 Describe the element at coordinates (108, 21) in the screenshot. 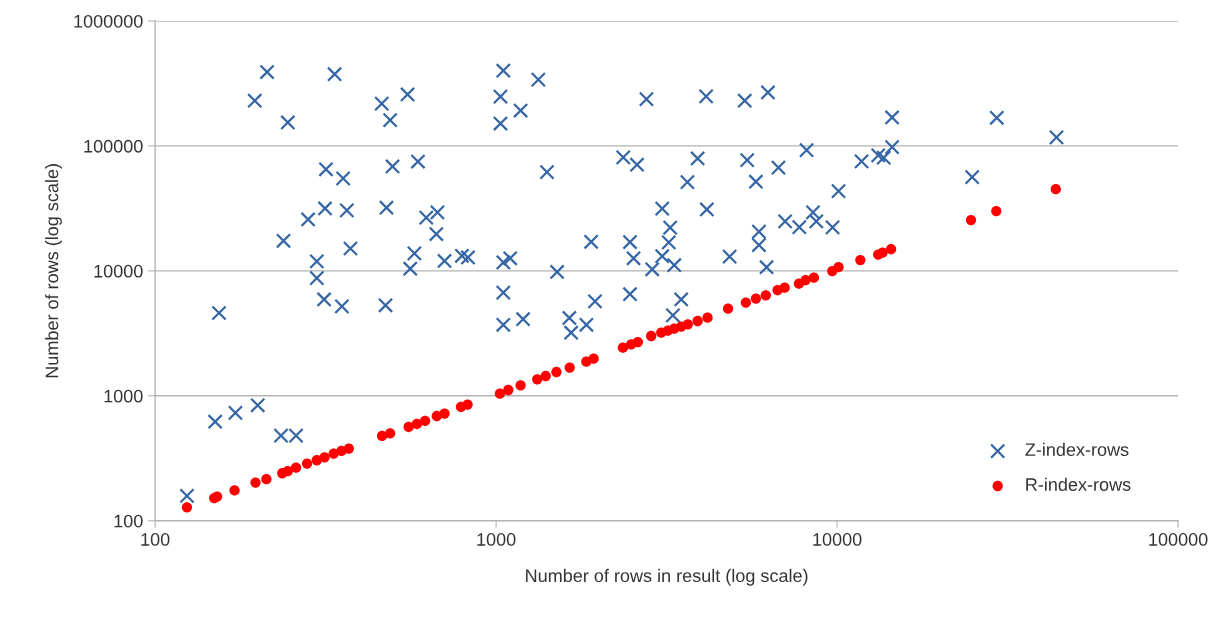

I see `y-tick-label: 1000000` at that location.